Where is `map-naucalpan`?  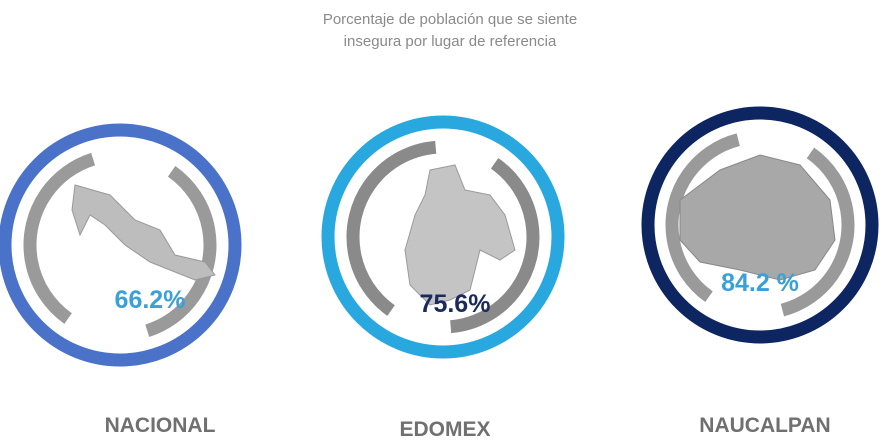
map-naucalpan is located at coordinates (757, 217).